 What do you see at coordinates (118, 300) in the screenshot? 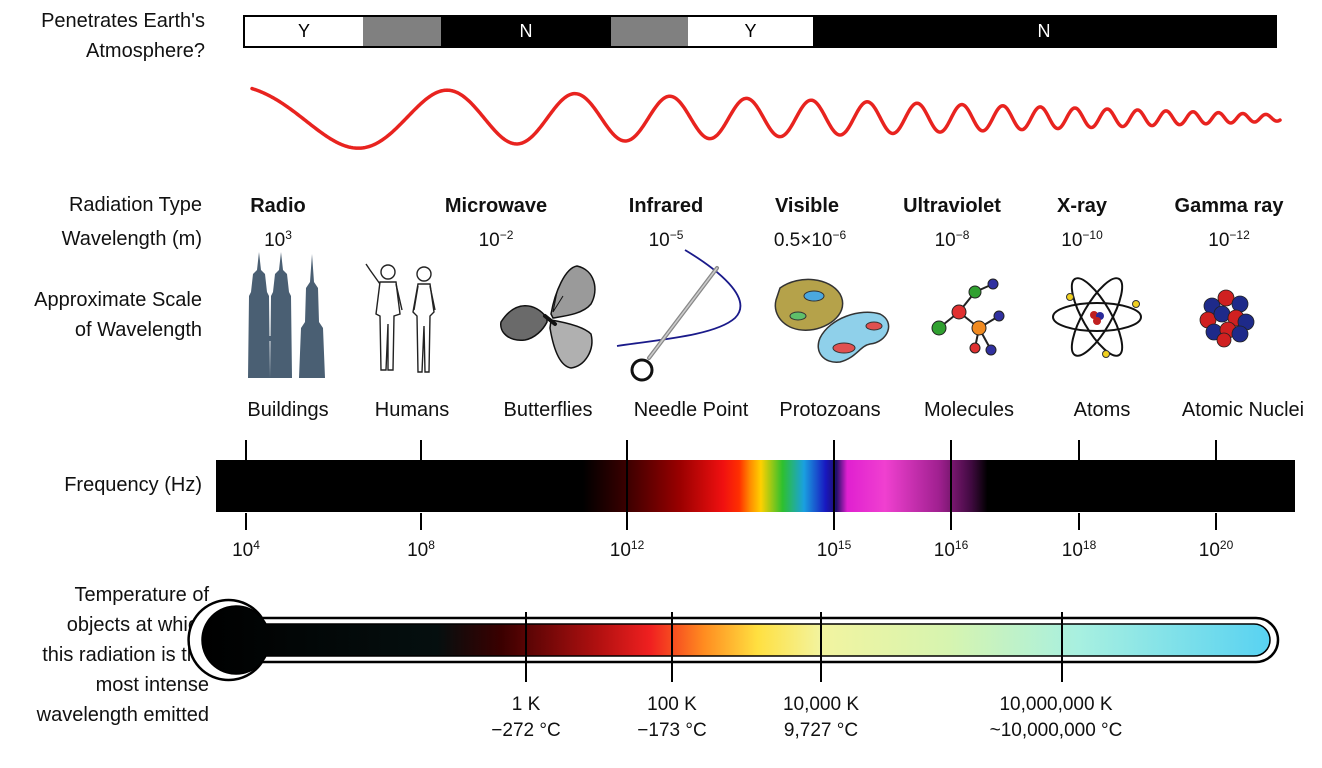
I see `scale-label-line1: Approximate Scale` at bounding box center [118, 300].